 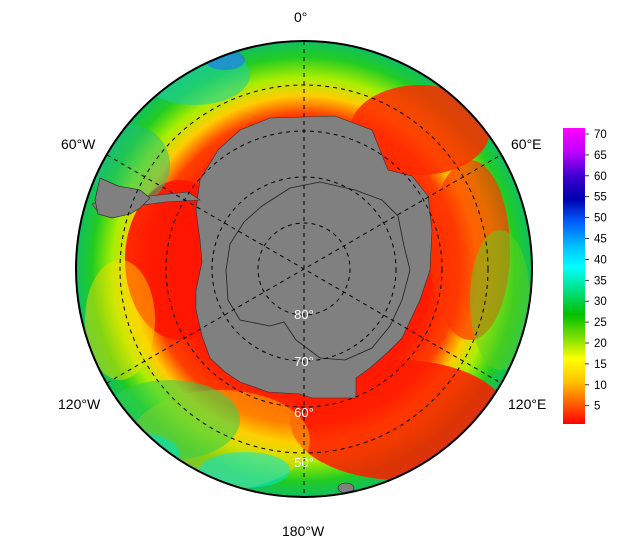 What do you see at coordinates (574, 276) in the screenshot?
I see `colorbar-scale` at bounding box center [574, 276].